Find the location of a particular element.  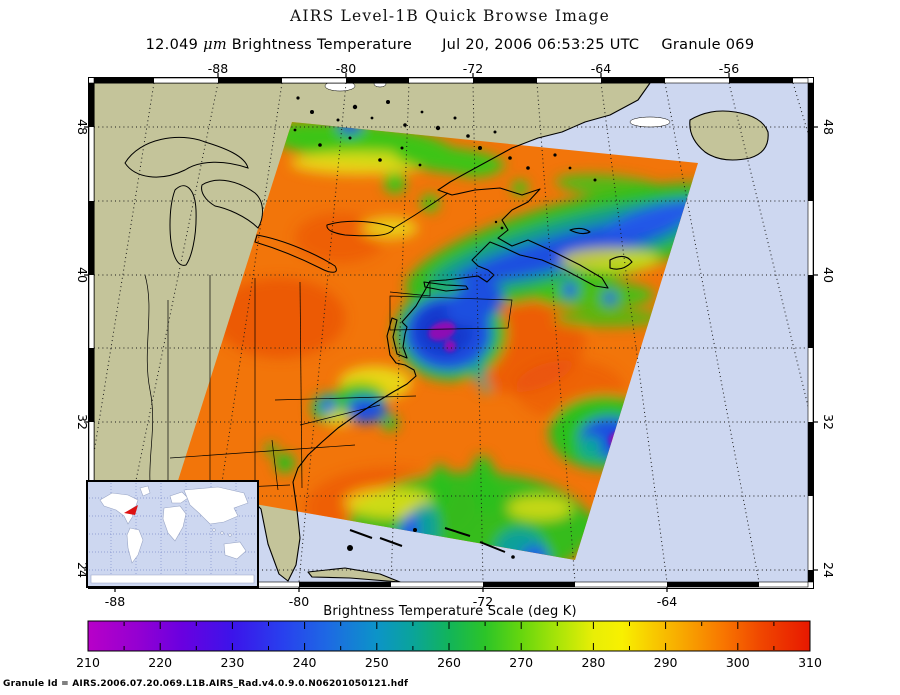

colorbar-title: Brightness Temperature Scale (deg K) is located at coordinates (450, 611).